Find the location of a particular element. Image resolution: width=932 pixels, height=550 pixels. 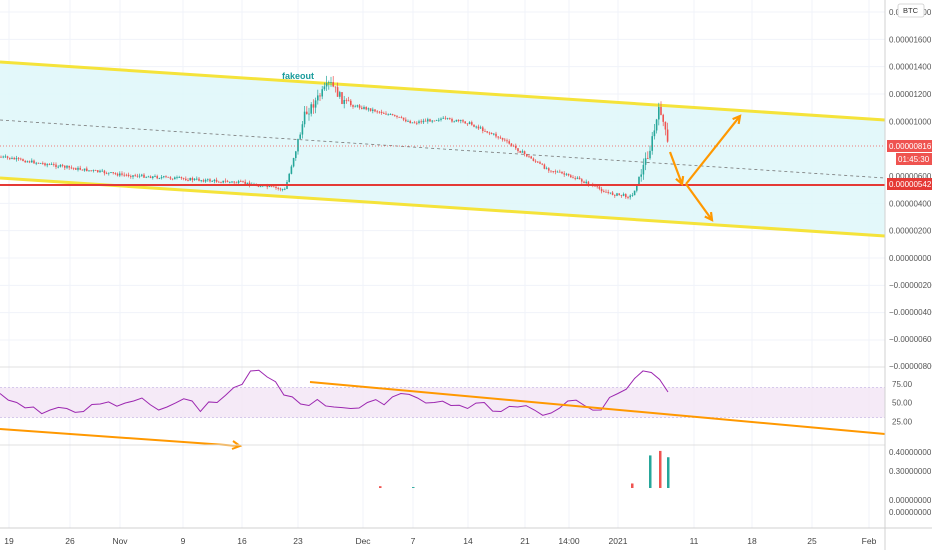

arrow-down-to-support is located at coordinates (676, 168).